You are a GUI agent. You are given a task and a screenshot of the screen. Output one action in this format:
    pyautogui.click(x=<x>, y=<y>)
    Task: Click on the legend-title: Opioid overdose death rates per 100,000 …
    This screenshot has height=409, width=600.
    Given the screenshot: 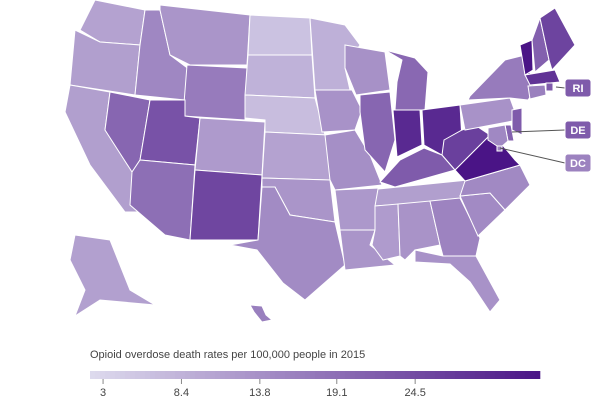 What is the action you would take?
    pyautogui.click(x=227, y=355)
    